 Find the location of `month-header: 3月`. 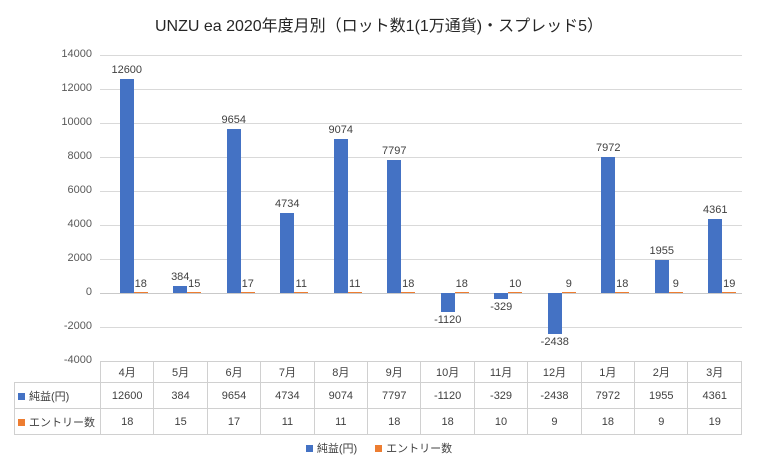

month-header: 3月 is located at coordinates (714, 372).